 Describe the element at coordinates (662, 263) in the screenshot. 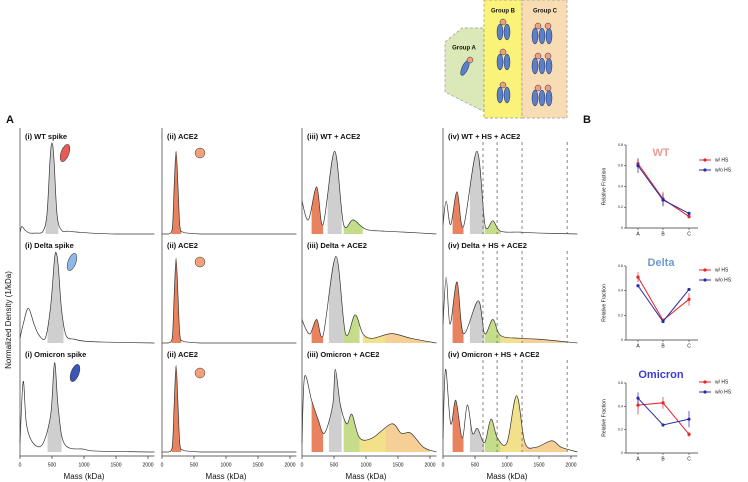

I see `chart-title: Delta` at that location.